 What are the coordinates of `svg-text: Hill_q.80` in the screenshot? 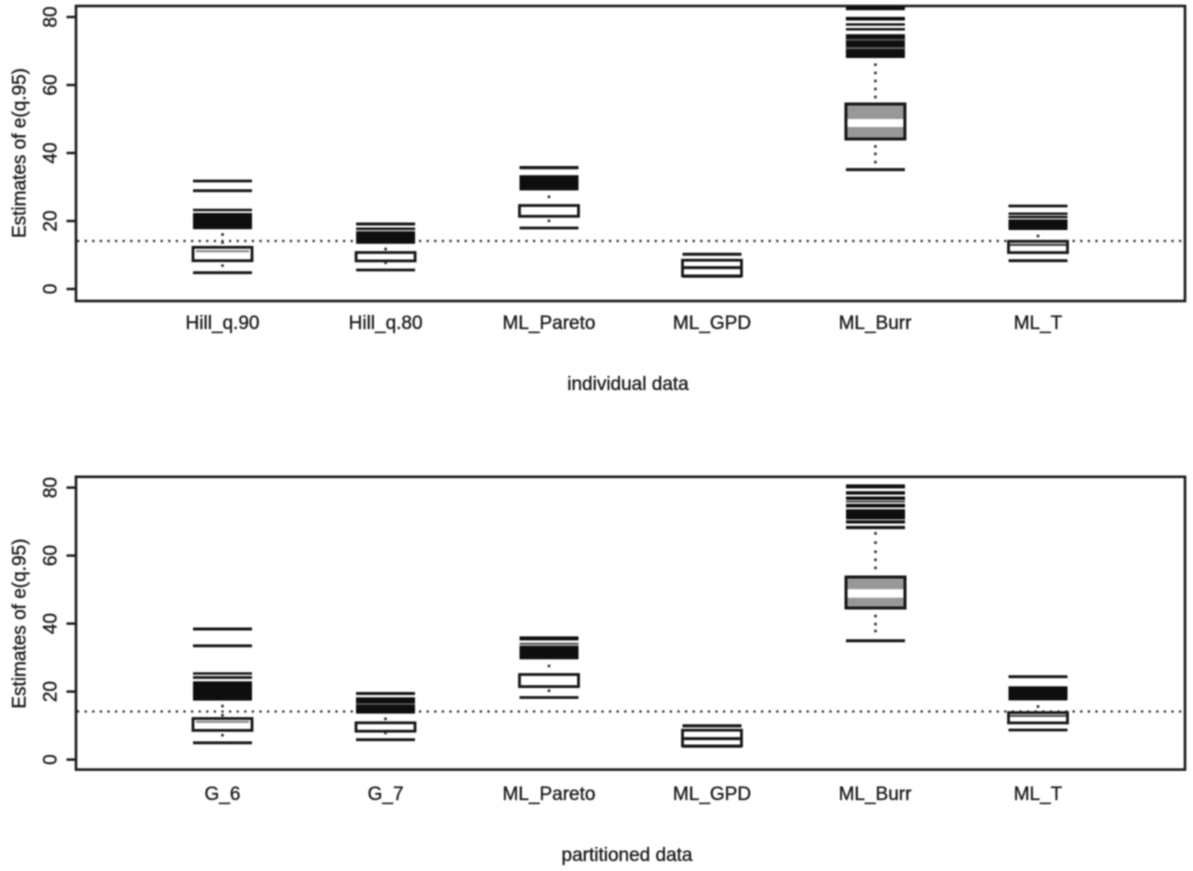 It's located at (386, 323).